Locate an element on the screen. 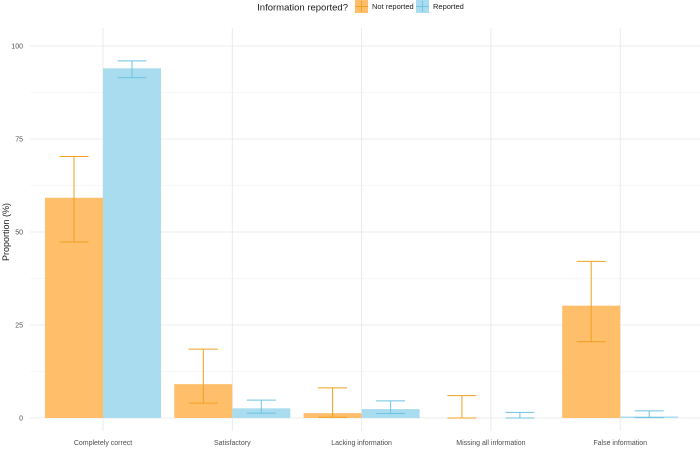 Image resolution: width=700 pixels, height=454 pixels. y-axis-title: Proportion (%) is located at coordinates (6, 232).